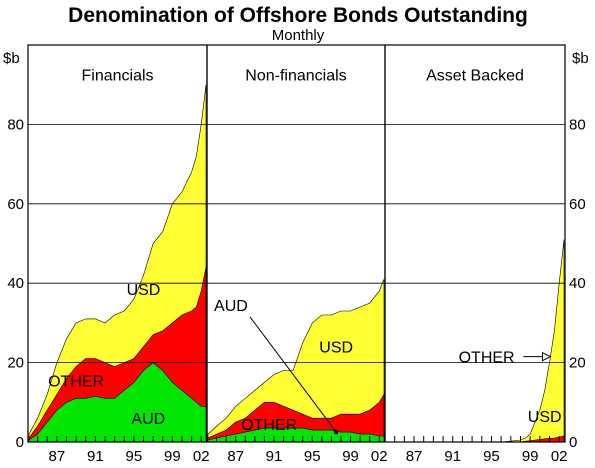  I want to click on chart-subtitle: Monthly, so click(298, 35).